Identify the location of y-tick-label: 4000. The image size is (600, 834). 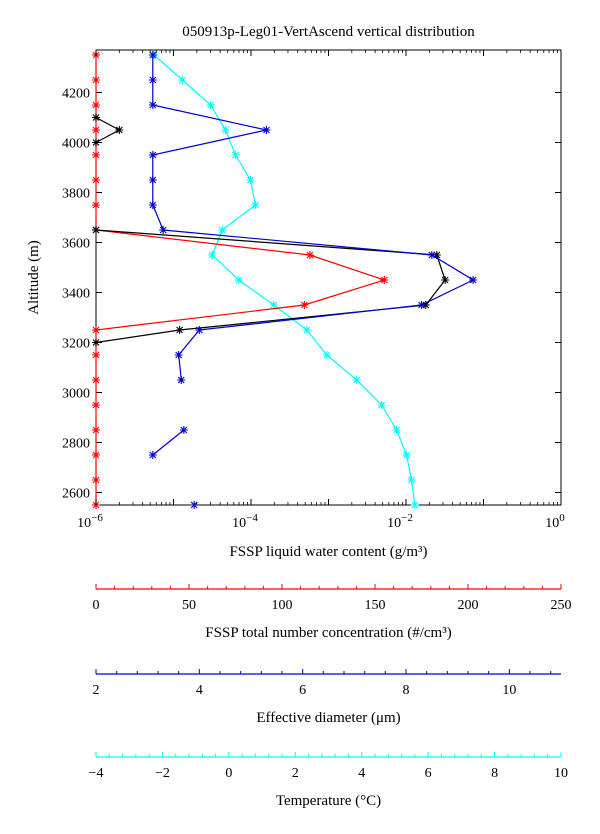
(76, 144).